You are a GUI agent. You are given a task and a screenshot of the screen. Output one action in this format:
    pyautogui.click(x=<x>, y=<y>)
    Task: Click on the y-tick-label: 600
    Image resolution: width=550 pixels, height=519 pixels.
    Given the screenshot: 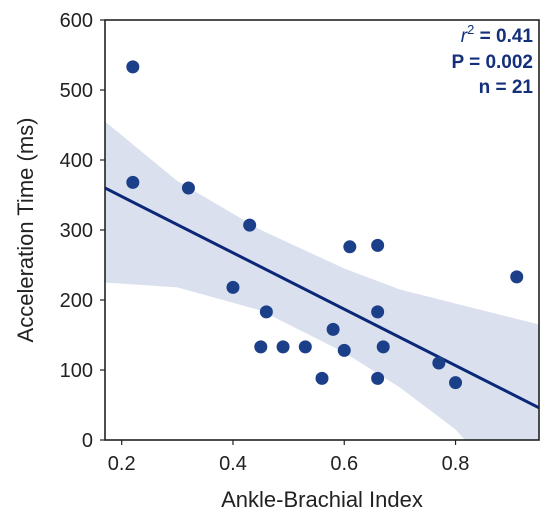 What is the action you would take?
    pyautogui.click(x=76, y=21)
    